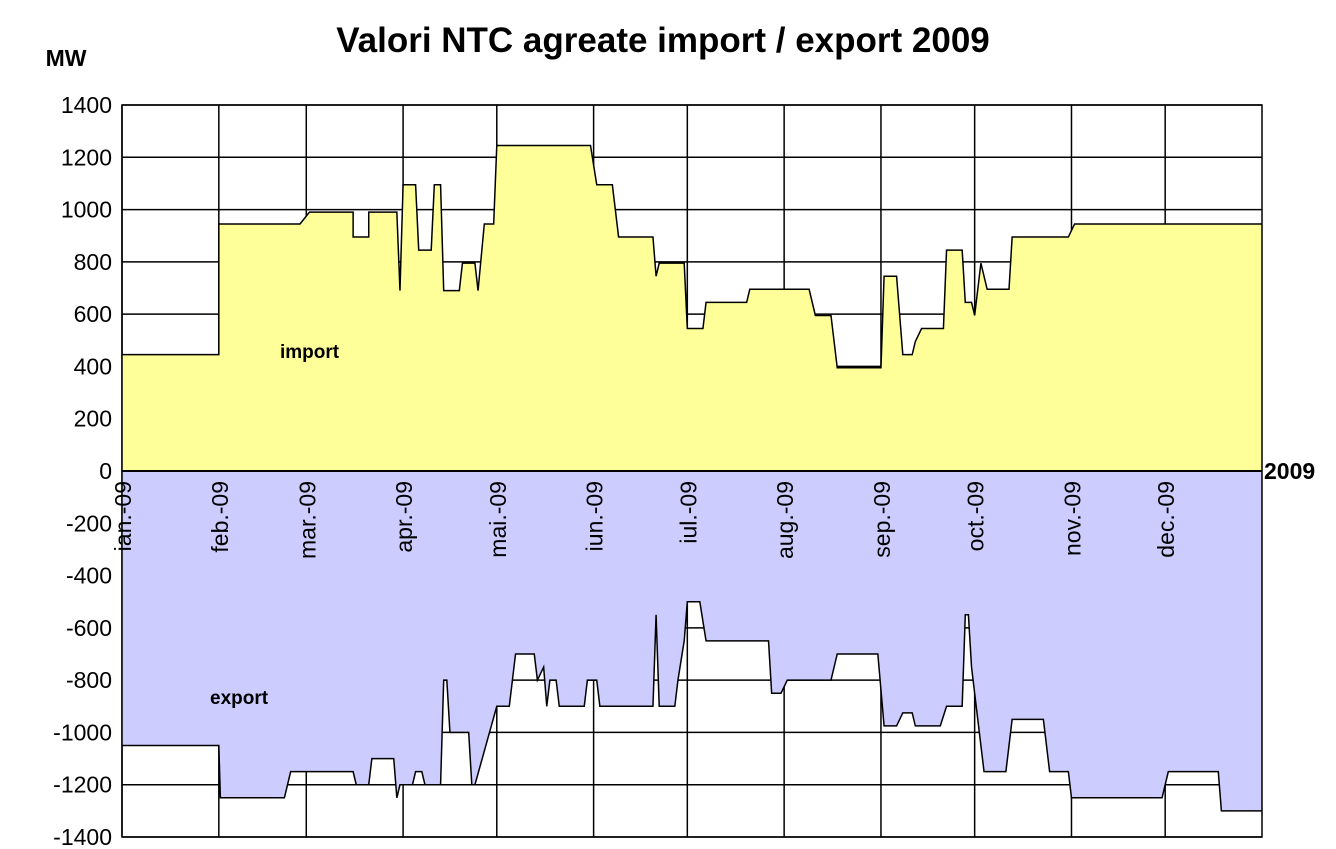  What do you see at coordinates (86, 105) in the screenshot?
I see `y-tick-label: 1400` at bounding box center [86, 105].